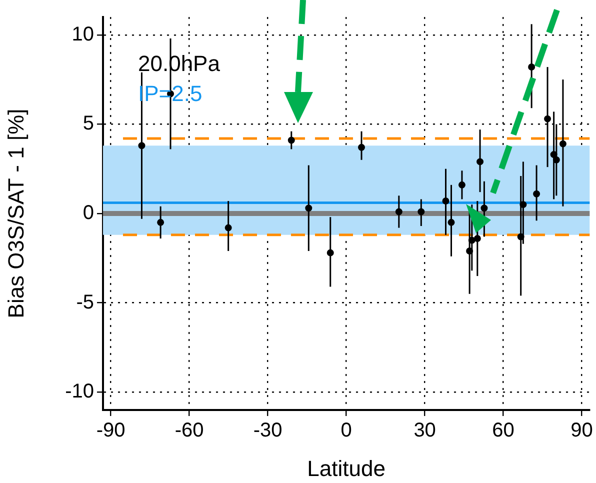  Describe the element at coordinates (581, 431) in the screenshot. I see `x-tick-label: 90` at that location.